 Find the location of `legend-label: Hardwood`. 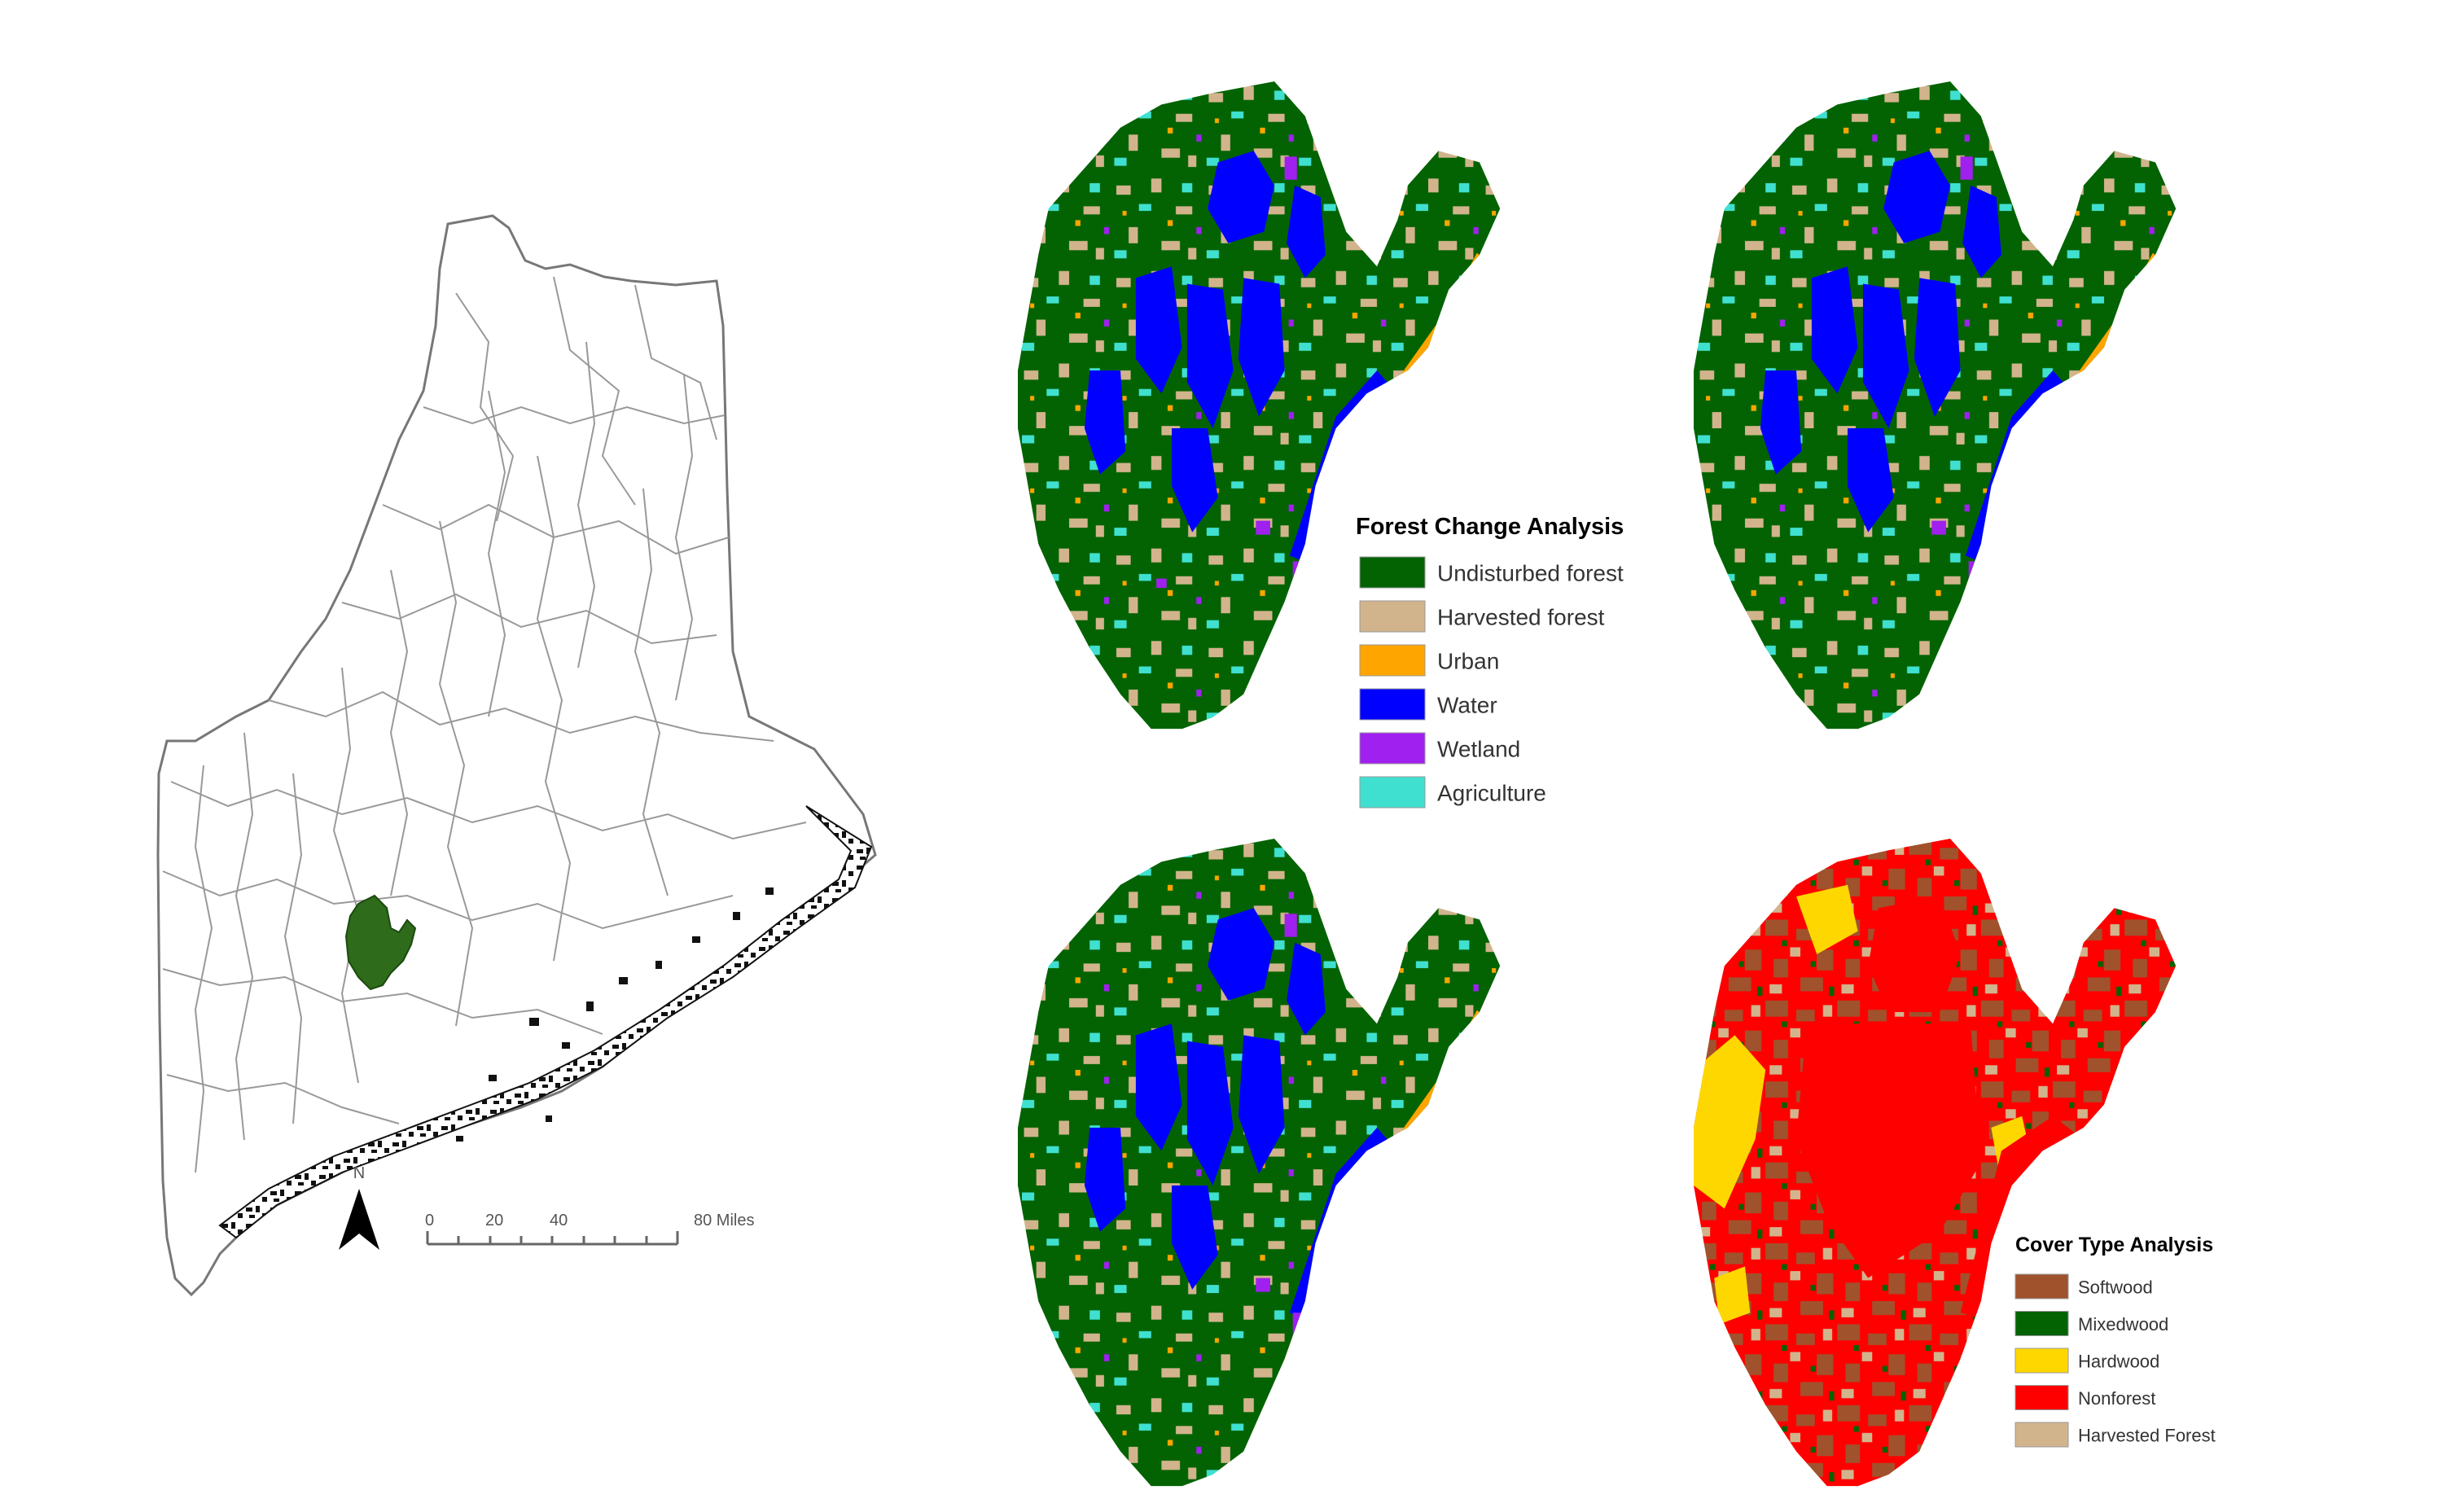

legend-label: Hardwood is located at coordinates (2118, 1361).